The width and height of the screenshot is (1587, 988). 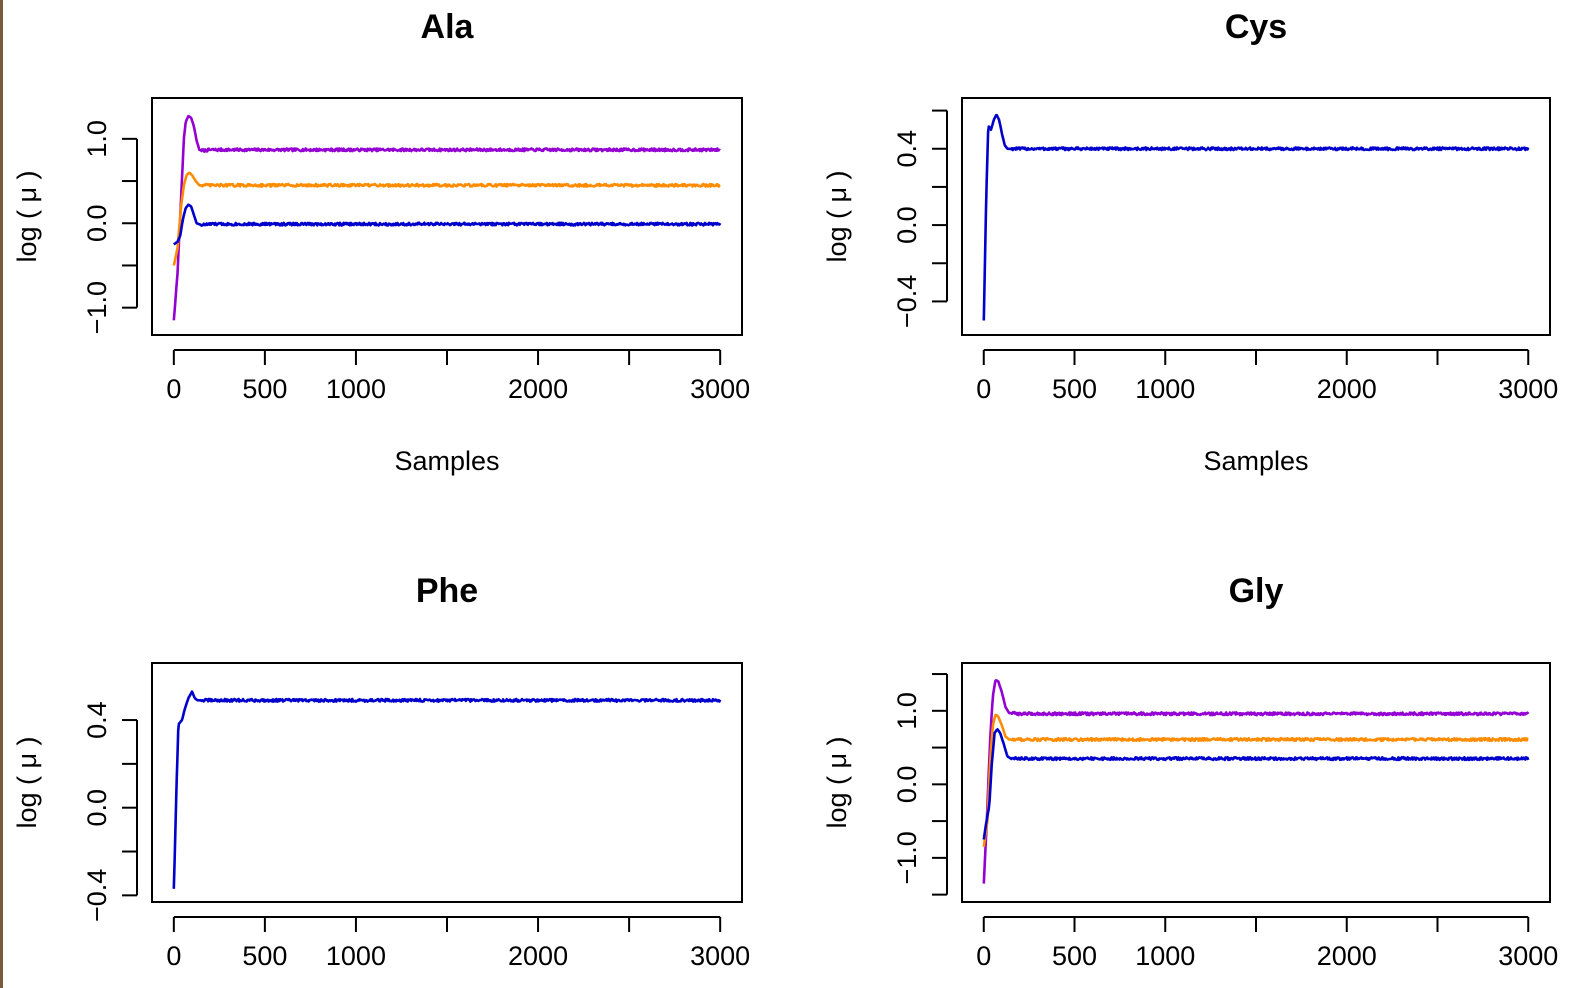 I want to click on chart-title: Ala, so click(x=448, y=27).